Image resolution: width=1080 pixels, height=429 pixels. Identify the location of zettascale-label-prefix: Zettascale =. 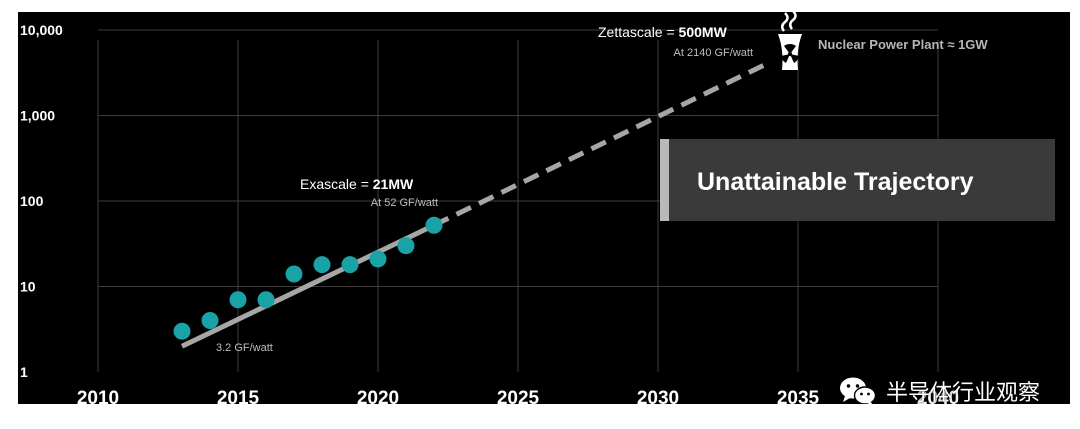
(638, 32).